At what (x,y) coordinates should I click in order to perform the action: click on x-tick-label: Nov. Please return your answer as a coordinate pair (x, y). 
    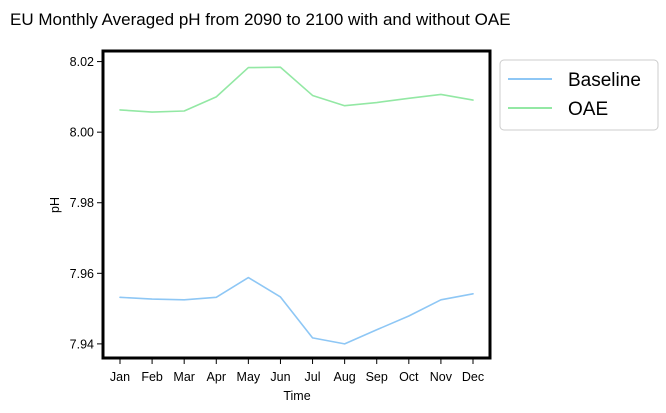
    Looking at the image, I should click on (441, 377).